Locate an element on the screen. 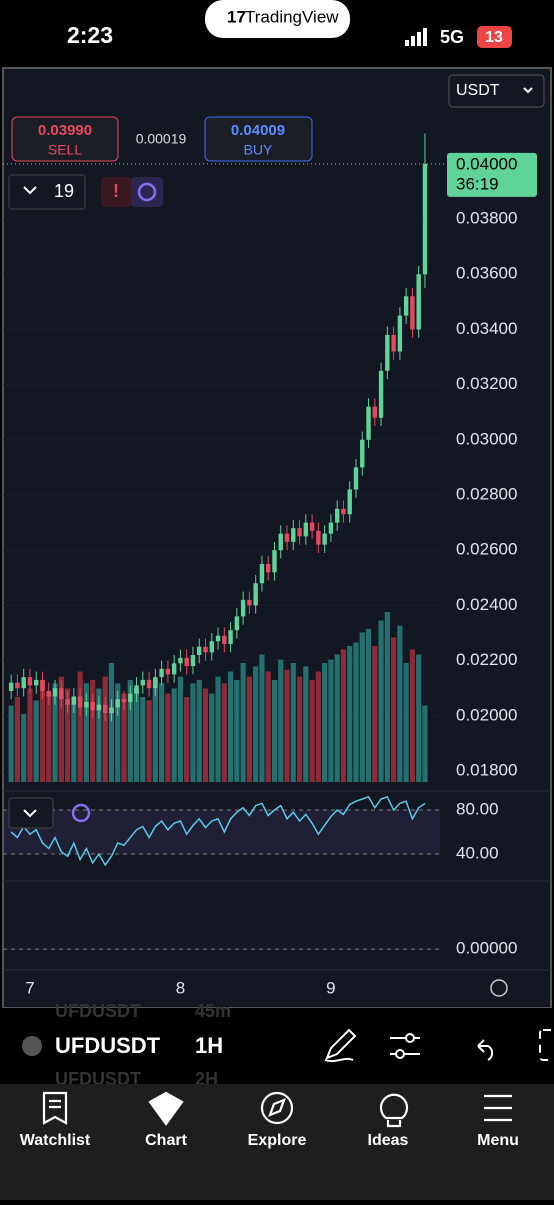 Image resolution: width=554 pixels, height=1205 pixels. y-tick-label: 0.03200 is located at coordinates (486, 383).